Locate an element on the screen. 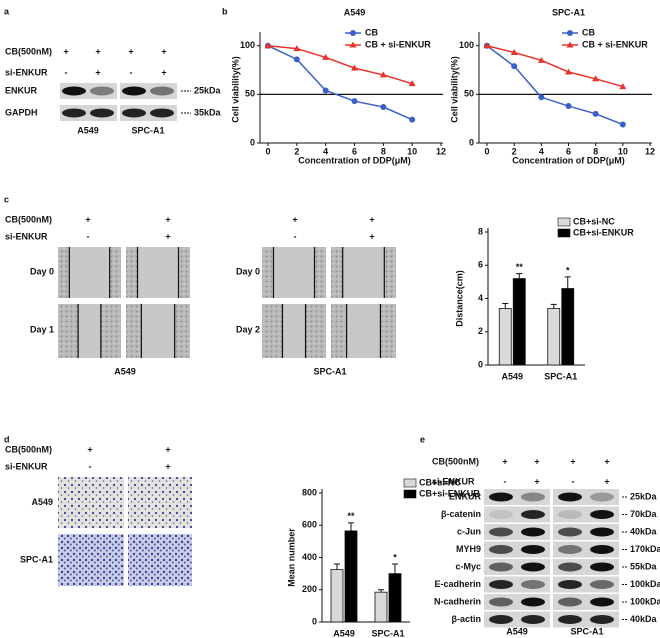 The height and width of the screenshot is (638, 660). row-label: GAPDH is located at coordinates (21, 112).